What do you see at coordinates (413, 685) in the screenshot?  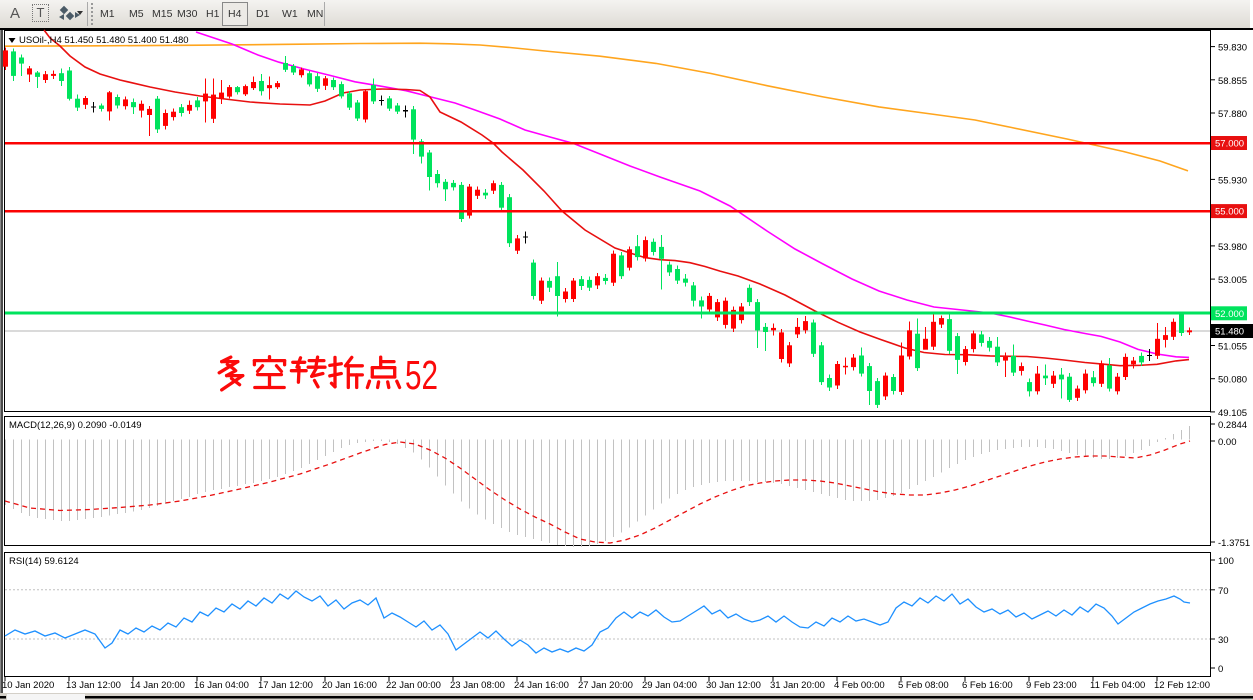 I see `svg-text: 22 Jan 00:00` at bounding box center [413, 685].